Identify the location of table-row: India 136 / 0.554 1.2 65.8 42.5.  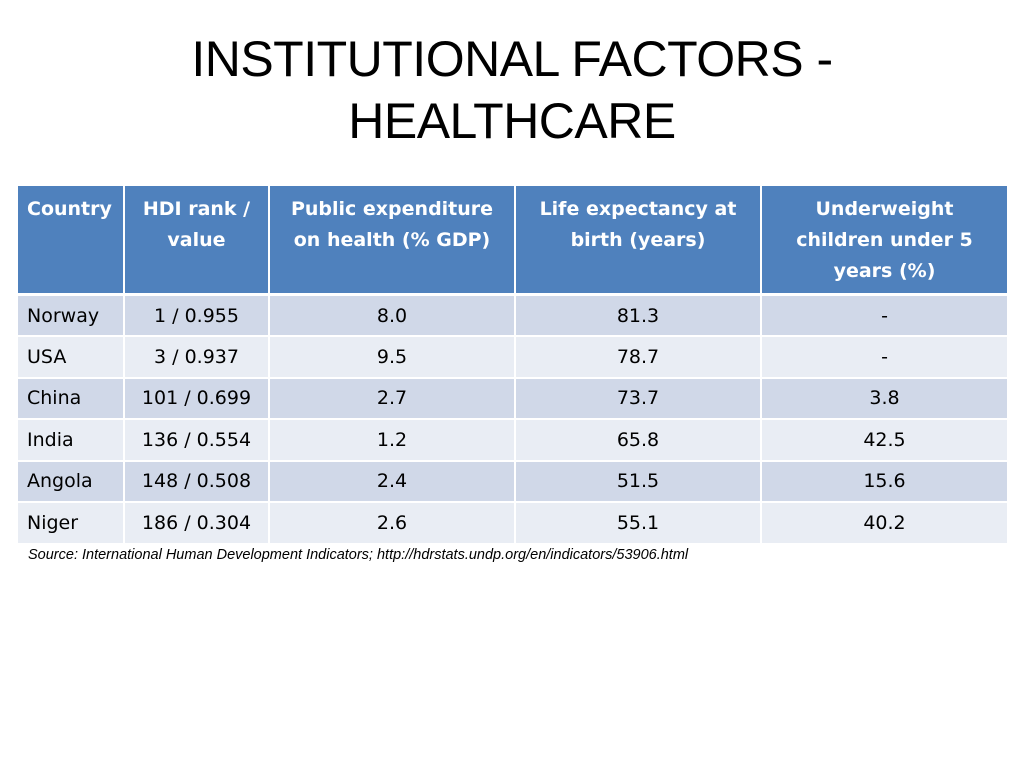
(512, 440).